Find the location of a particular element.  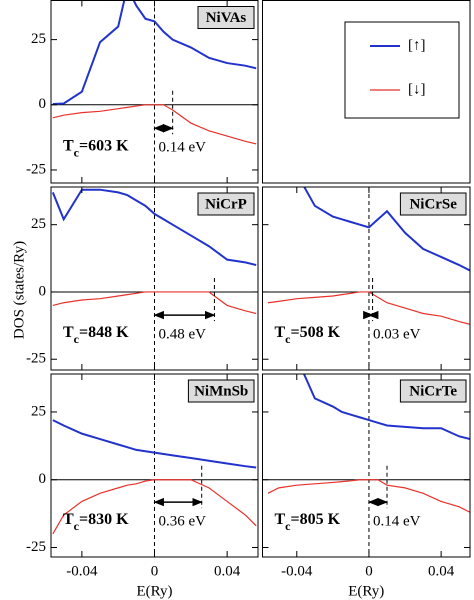

y-axis-label: DOS (states/Ry) is located at coordinates (19, 290).